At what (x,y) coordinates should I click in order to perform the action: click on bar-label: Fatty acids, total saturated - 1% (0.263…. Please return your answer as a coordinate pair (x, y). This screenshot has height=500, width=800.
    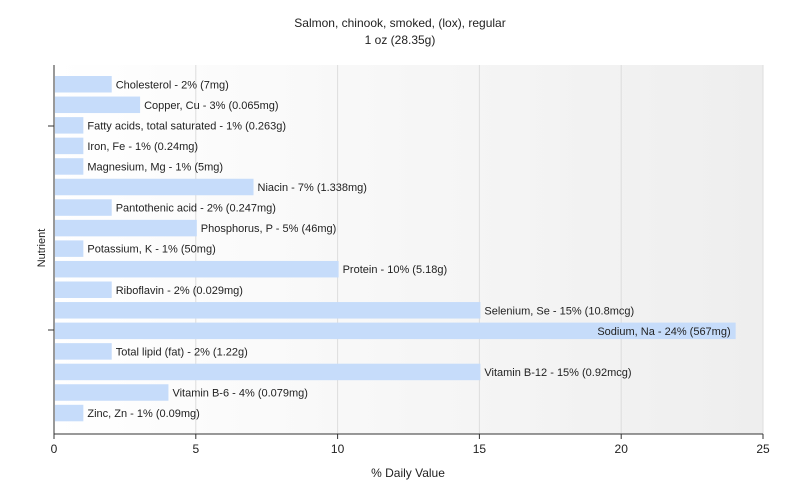
    Looking at the image, I should click on (186, 126).